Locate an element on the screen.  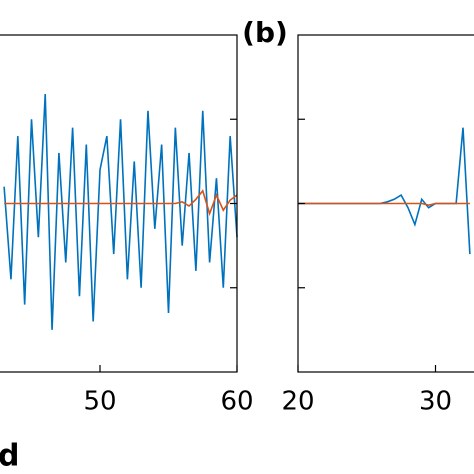
x-tick-label: 20 is located at coordinates (297, 402).